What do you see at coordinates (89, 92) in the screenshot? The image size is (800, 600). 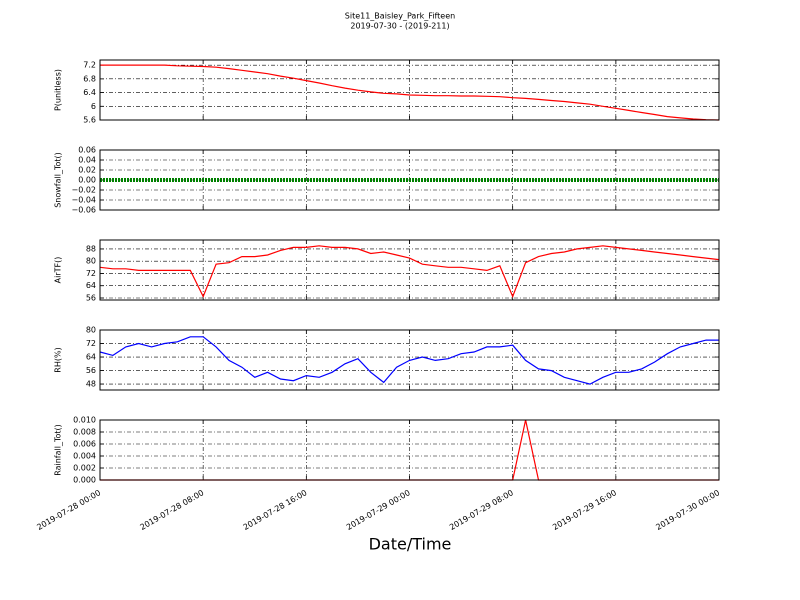 I see `y-tick-label: 6.4` at bounding box center [89, 92].